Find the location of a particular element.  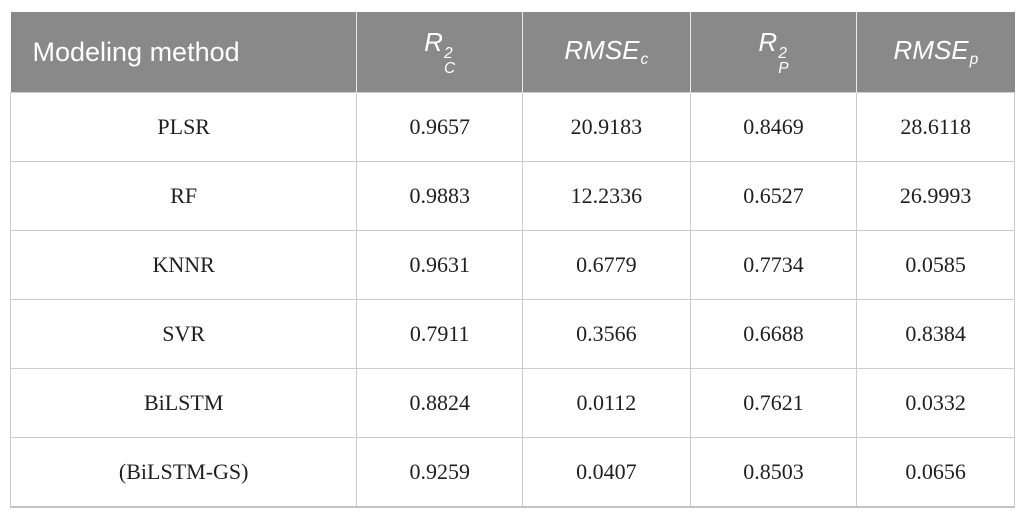

rmsep-cell: 0.0585 is located at coordinates (935, 265).